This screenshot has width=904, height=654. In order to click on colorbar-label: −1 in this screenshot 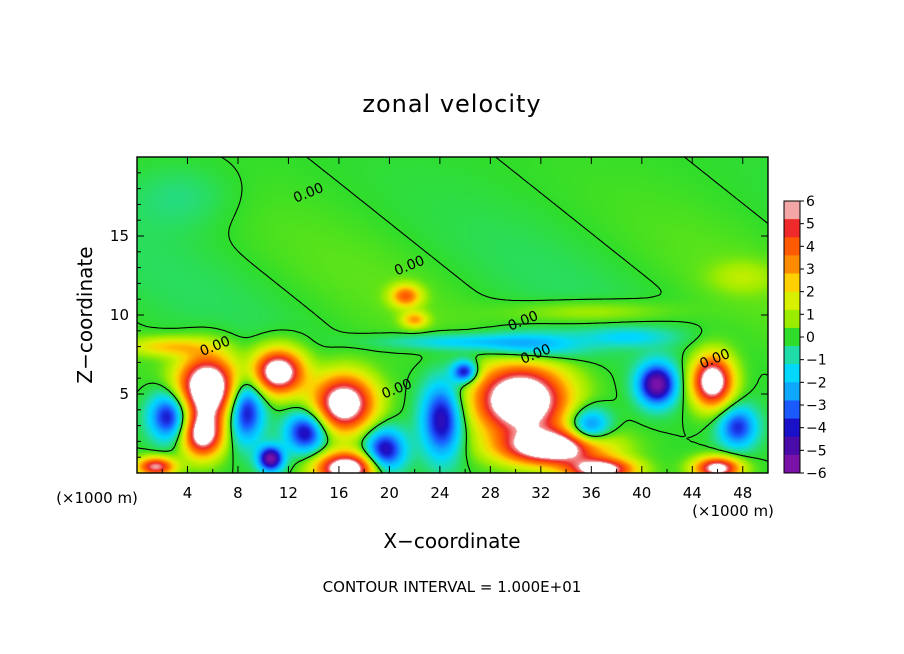, I will do `click(816, 361)`.